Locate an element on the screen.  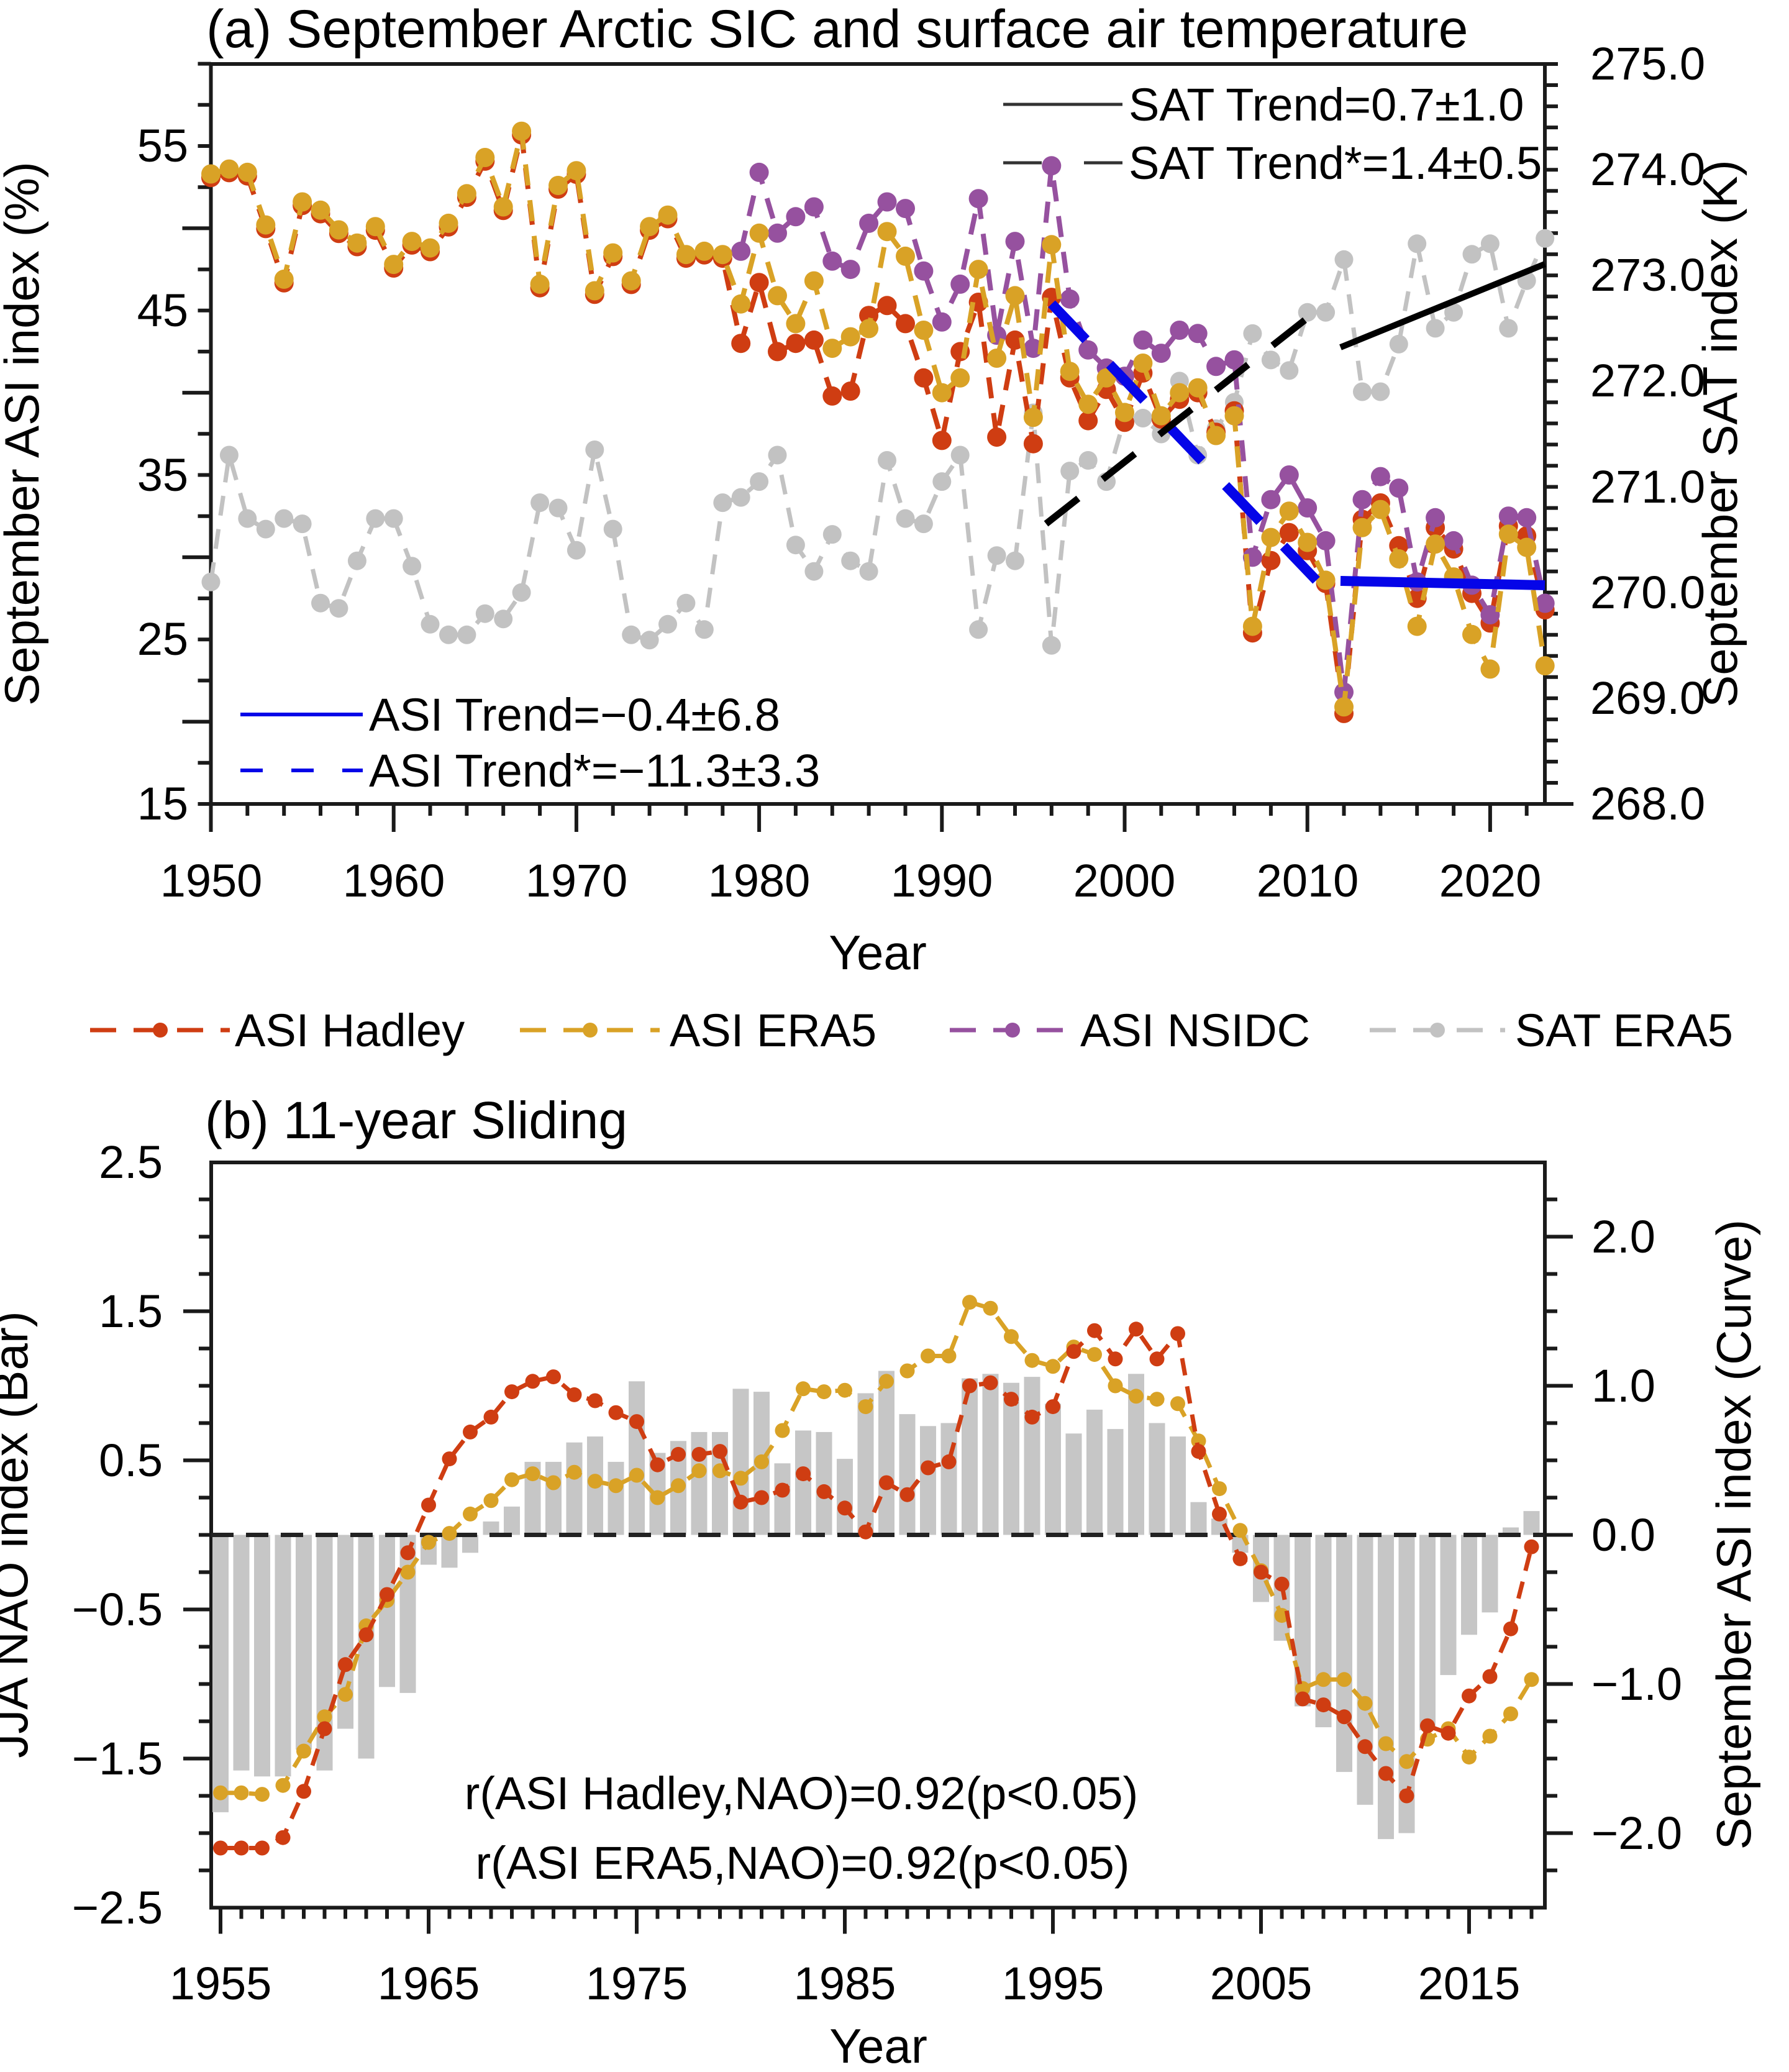
svg-text: September ASI index (Curve) is located at coordinates (1733, 1535).